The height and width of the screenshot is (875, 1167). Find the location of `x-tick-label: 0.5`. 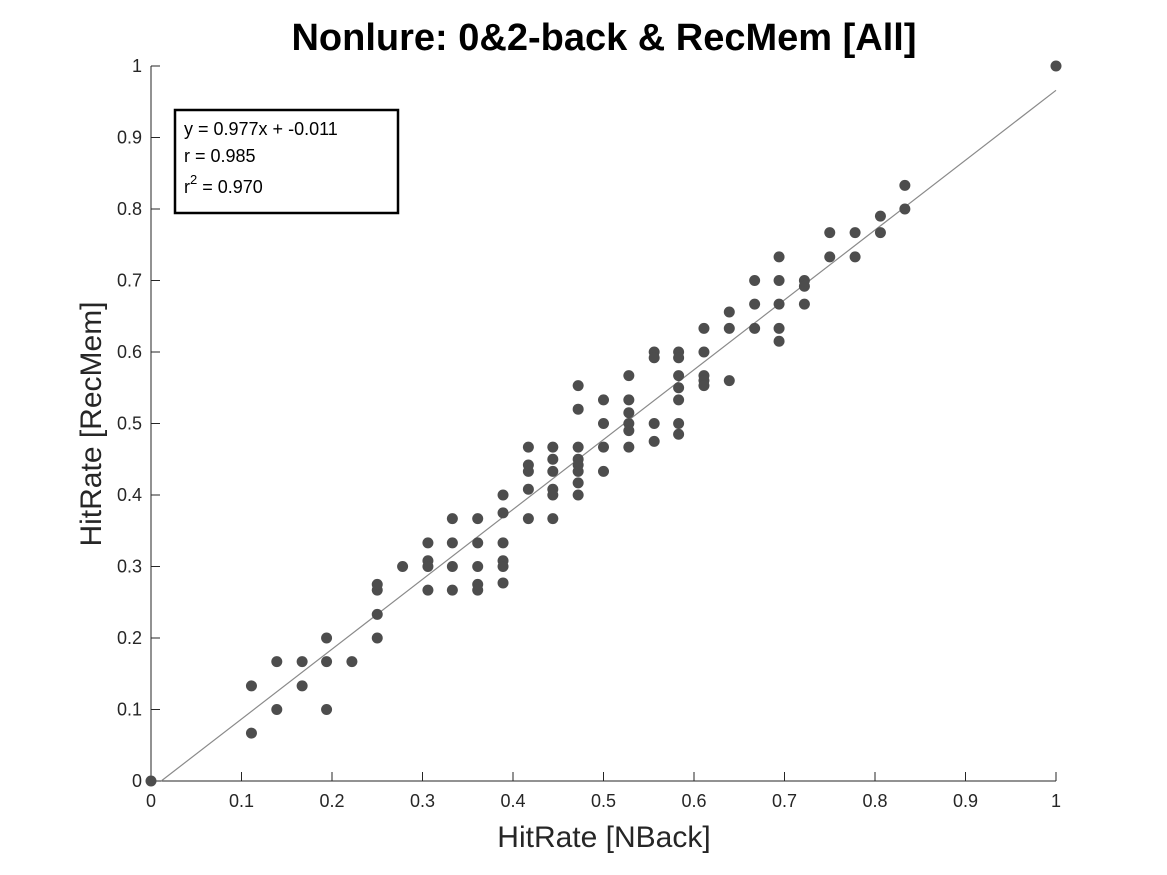

x-tick-label: 0.5 is located at coordinates (603, 801).